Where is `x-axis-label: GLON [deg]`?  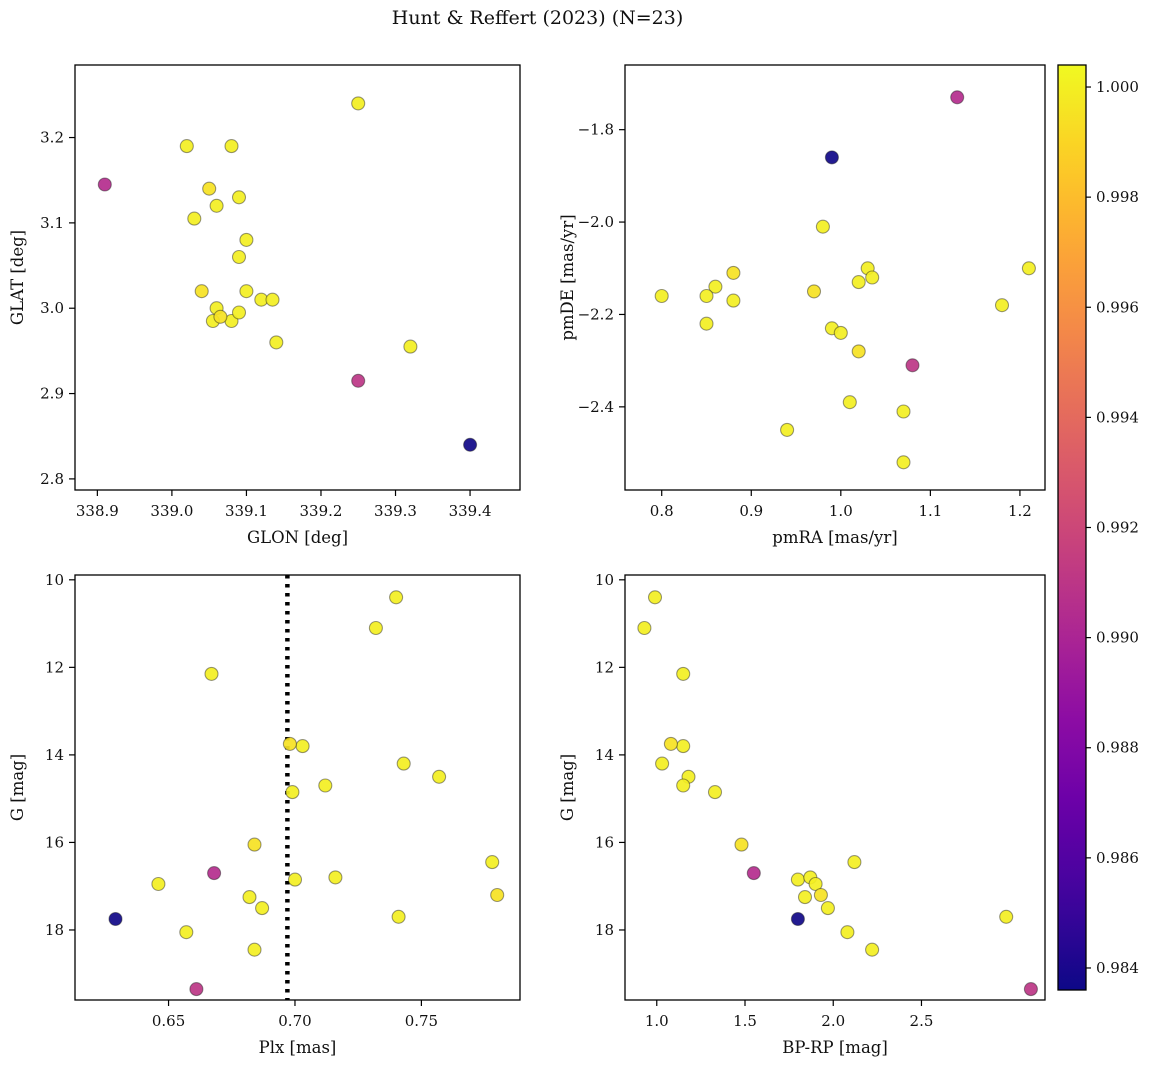 x-axis-label: GLON [deg] is located at coordinates (297, 537).